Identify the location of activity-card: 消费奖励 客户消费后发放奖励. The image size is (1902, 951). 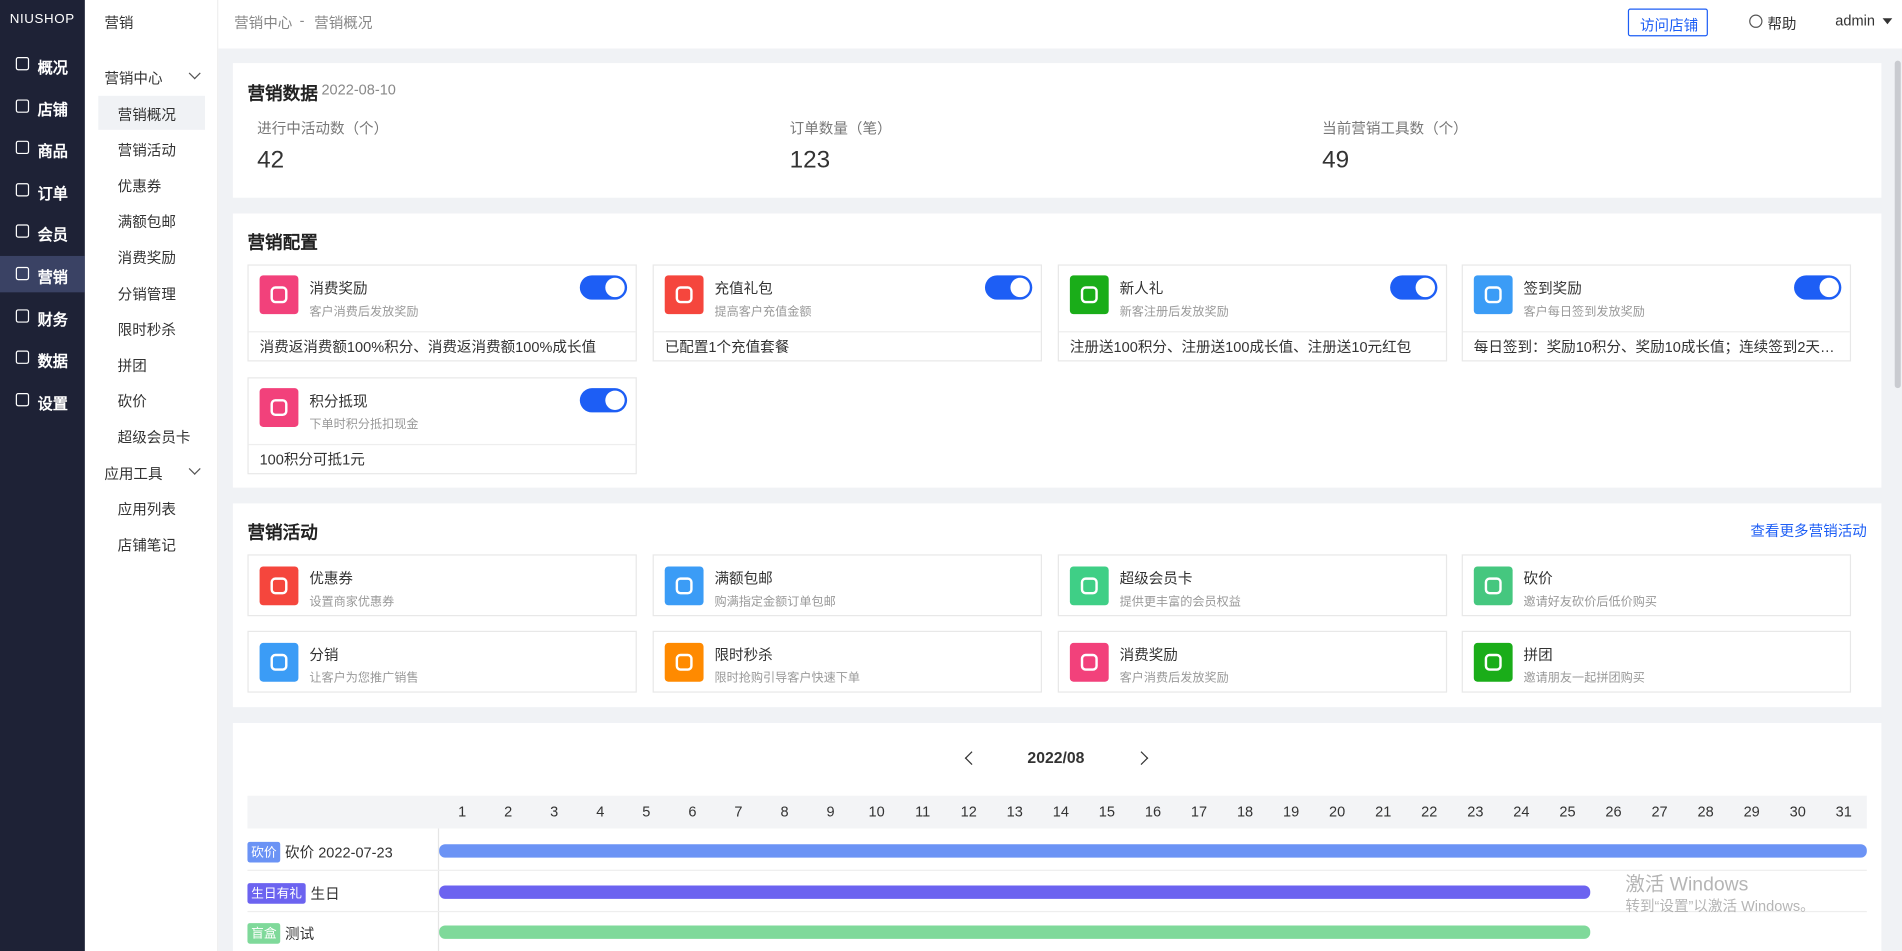
(1252, 661).